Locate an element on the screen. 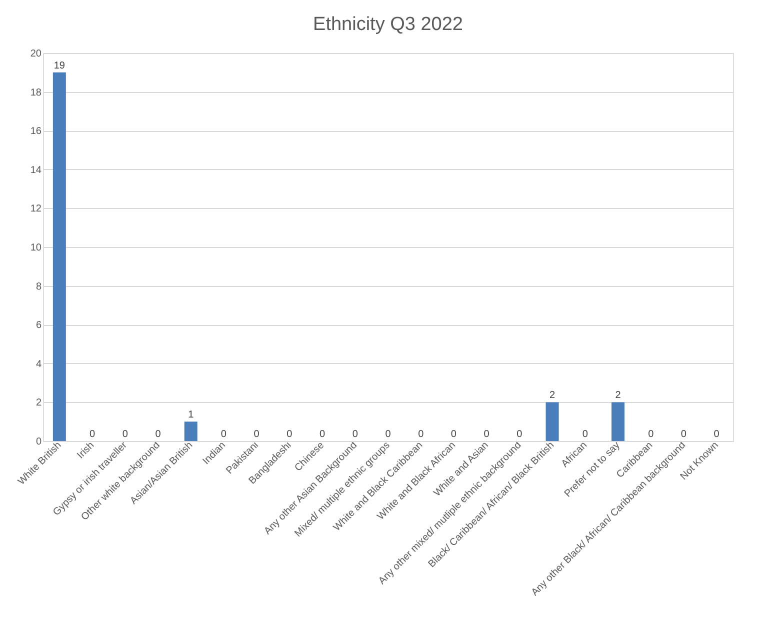 This screenshot has height=640, width=772. y-tick-label: 2 is located at coordinates (39, 403).